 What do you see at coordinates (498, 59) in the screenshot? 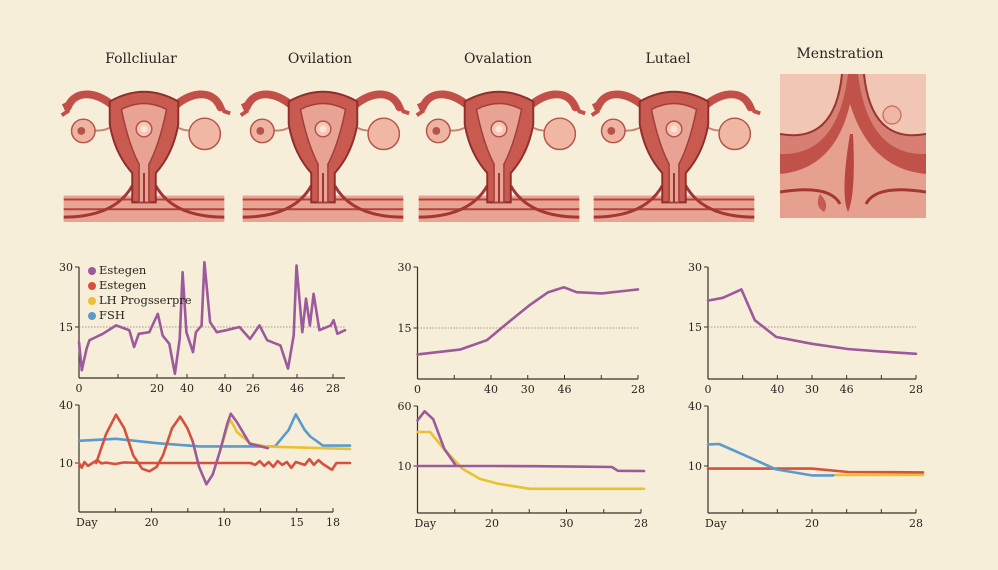
I see `phase-title-ovulation-2: Ovalation` at bounding box center [498, 59].